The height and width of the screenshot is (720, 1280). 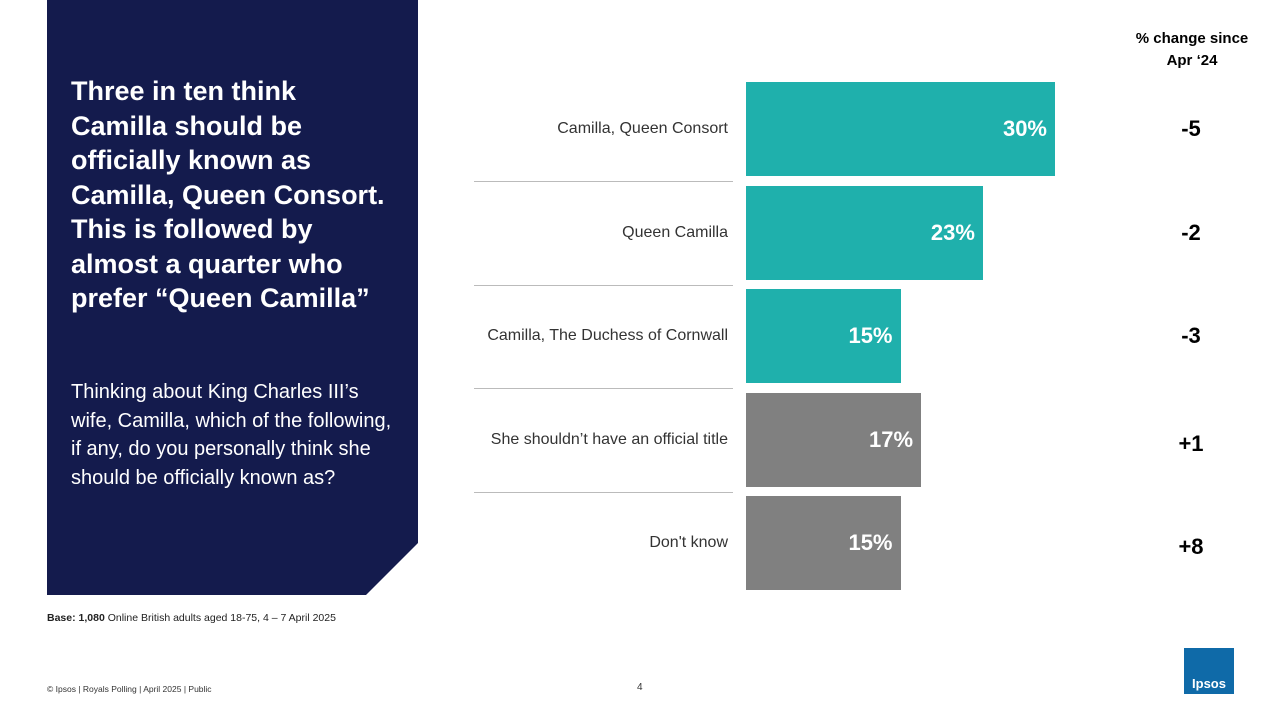 I want to click on value-label: 23%, so click(x=952, y=232).